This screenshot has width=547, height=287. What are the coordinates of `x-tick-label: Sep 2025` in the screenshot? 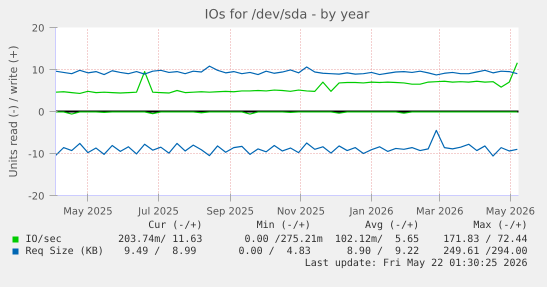 It's located at (230, 212).